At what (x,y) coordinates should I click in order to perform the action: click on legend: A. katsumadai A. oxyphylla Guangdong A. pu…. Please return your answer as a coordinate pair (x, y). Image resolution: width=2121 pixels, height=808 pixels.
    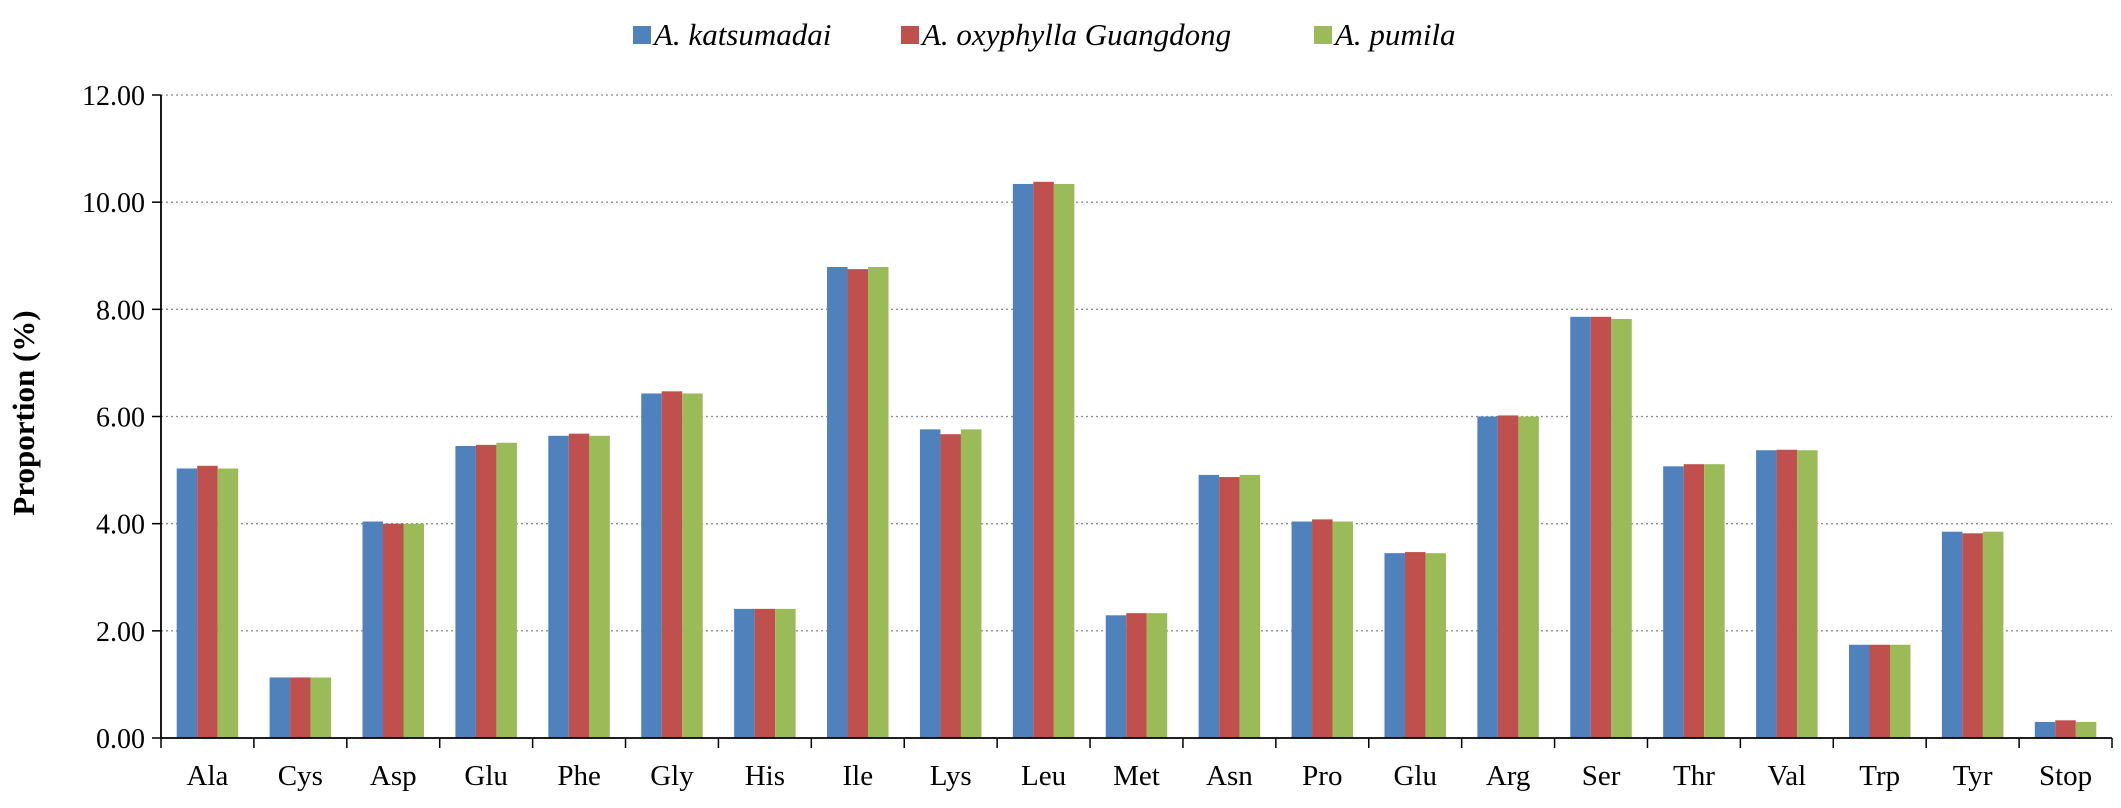
    Looking at the image, I should click on (1044, 34).